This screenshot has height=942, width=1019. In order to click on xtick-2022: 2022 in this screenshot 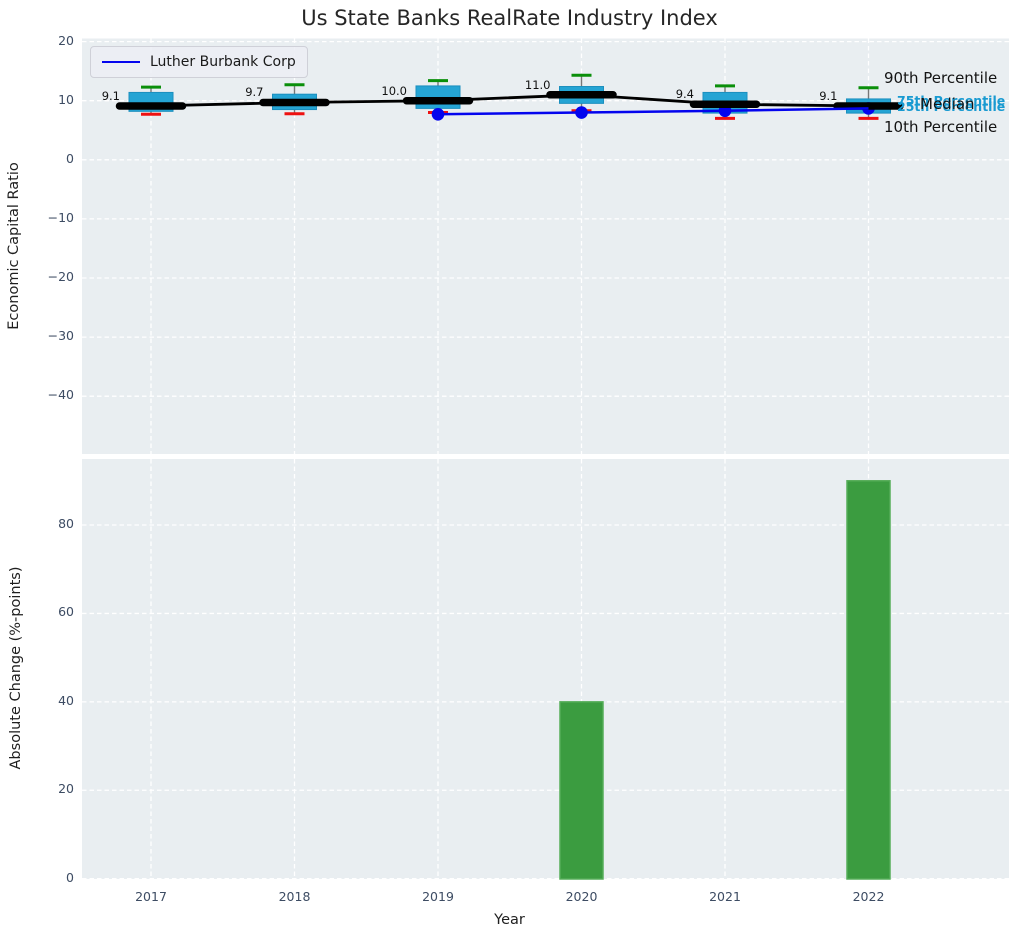, I will do `click(868, 896)`.